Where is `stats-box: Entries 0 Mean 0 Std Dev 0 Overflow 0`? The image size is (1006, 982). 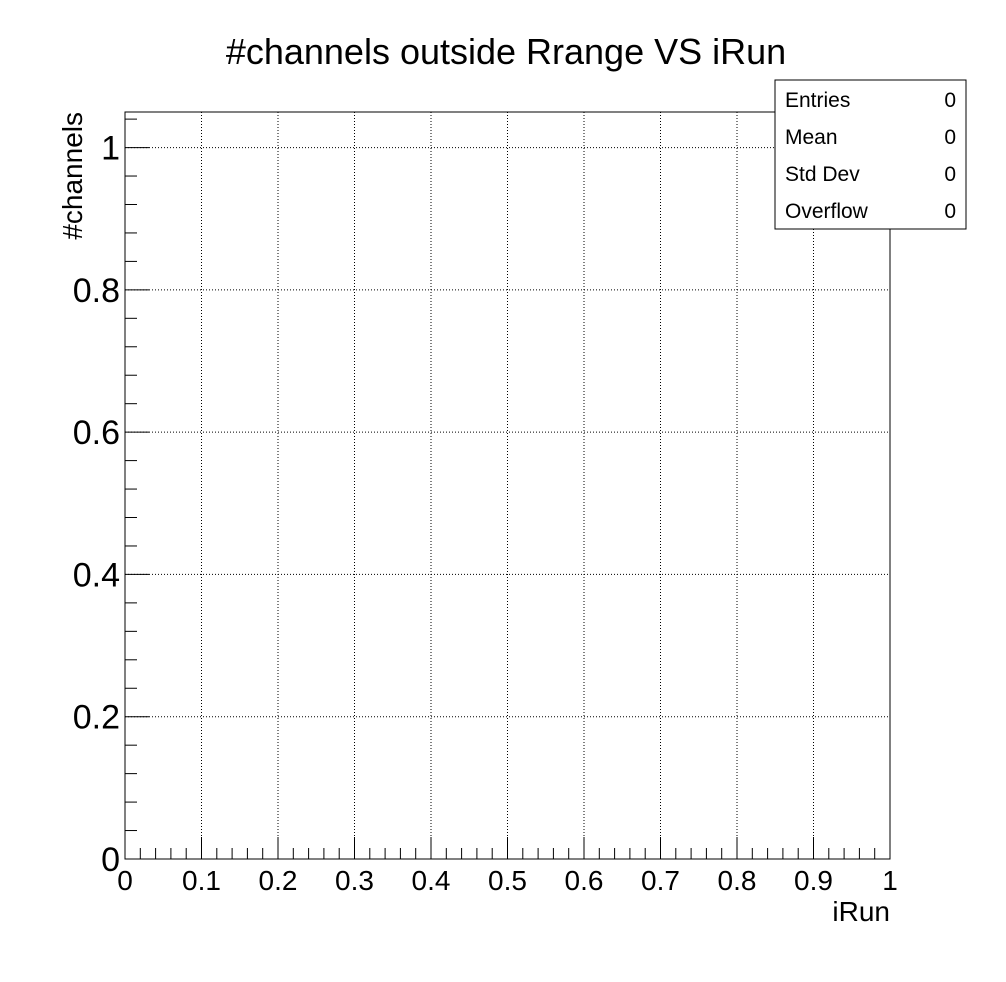 stats-box: Entries 0 Mean 0 Std Dev 0 Overflow 0 is located at coordinates (870, 154).